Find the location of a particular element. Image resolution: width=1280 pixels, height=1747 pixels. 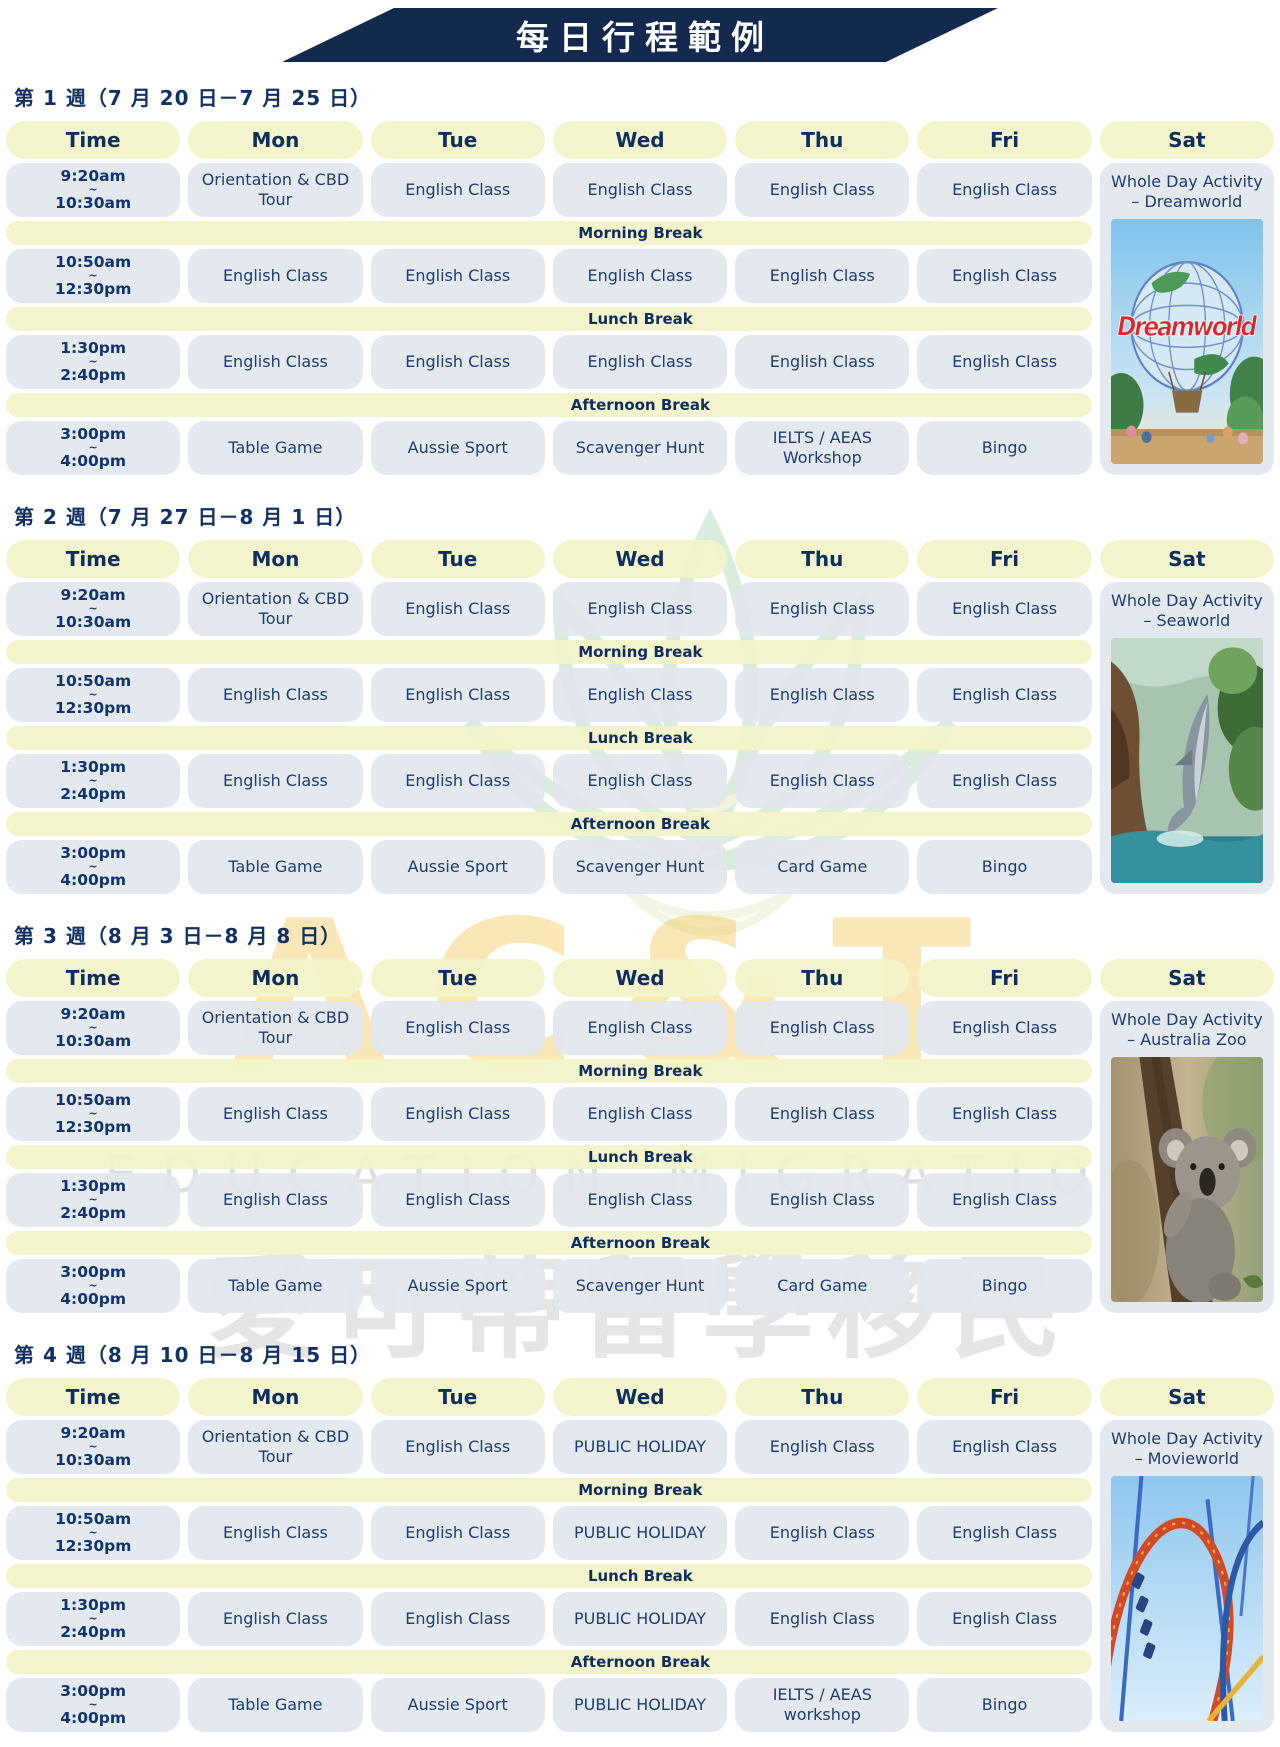

break-row: Morning Break is located at coordinates (549, 652).